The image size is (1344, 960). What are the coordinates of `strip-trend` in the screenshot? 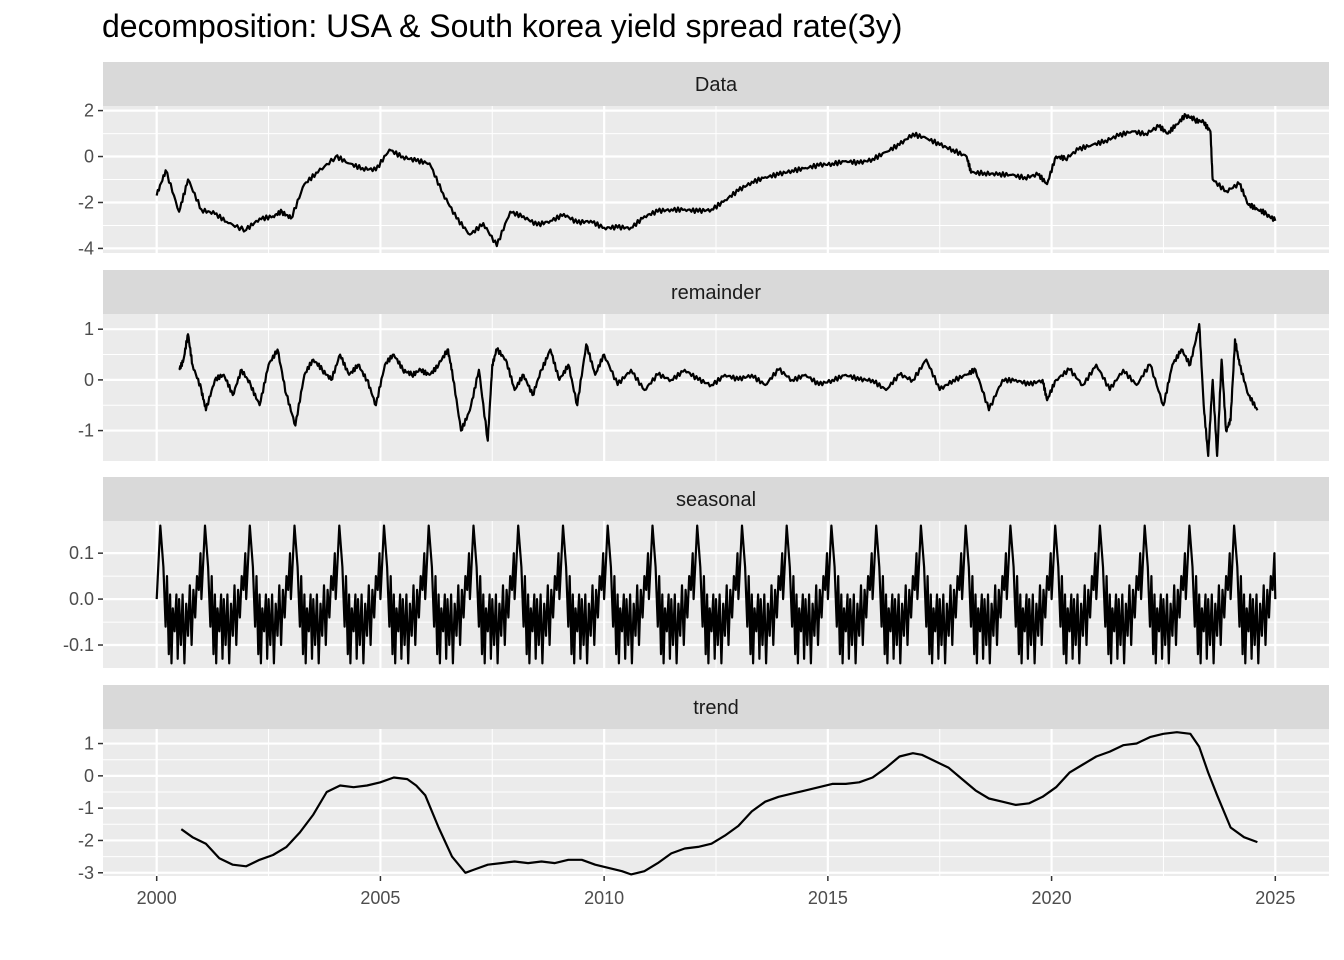 It's located at (716, 707).